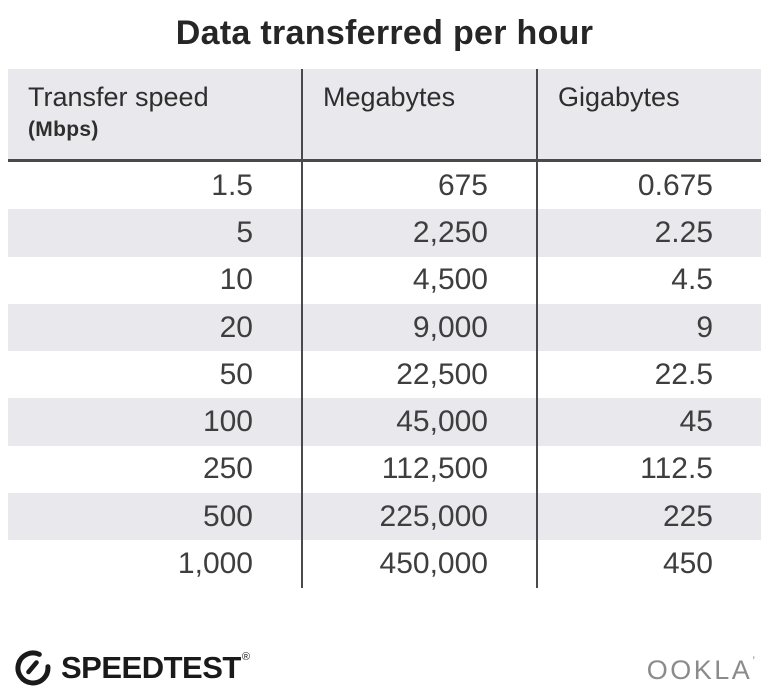  I want to click on table-row: 250 112,500 112.5, so click(384, 469).